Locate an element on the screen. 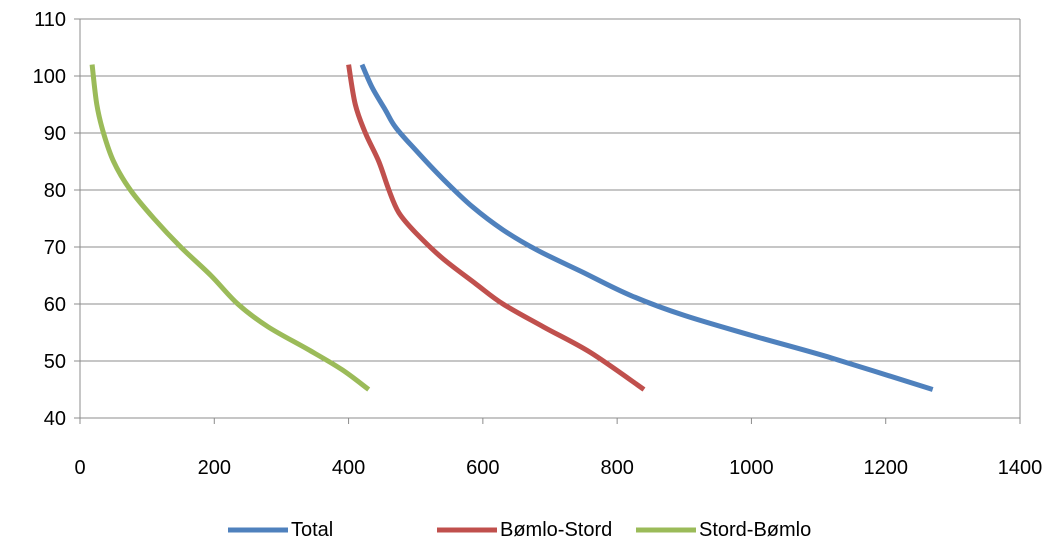 The height and width of the screenshot is (551, 1055). x-tick-label: 1400 is located at coordinates (1020, 468).